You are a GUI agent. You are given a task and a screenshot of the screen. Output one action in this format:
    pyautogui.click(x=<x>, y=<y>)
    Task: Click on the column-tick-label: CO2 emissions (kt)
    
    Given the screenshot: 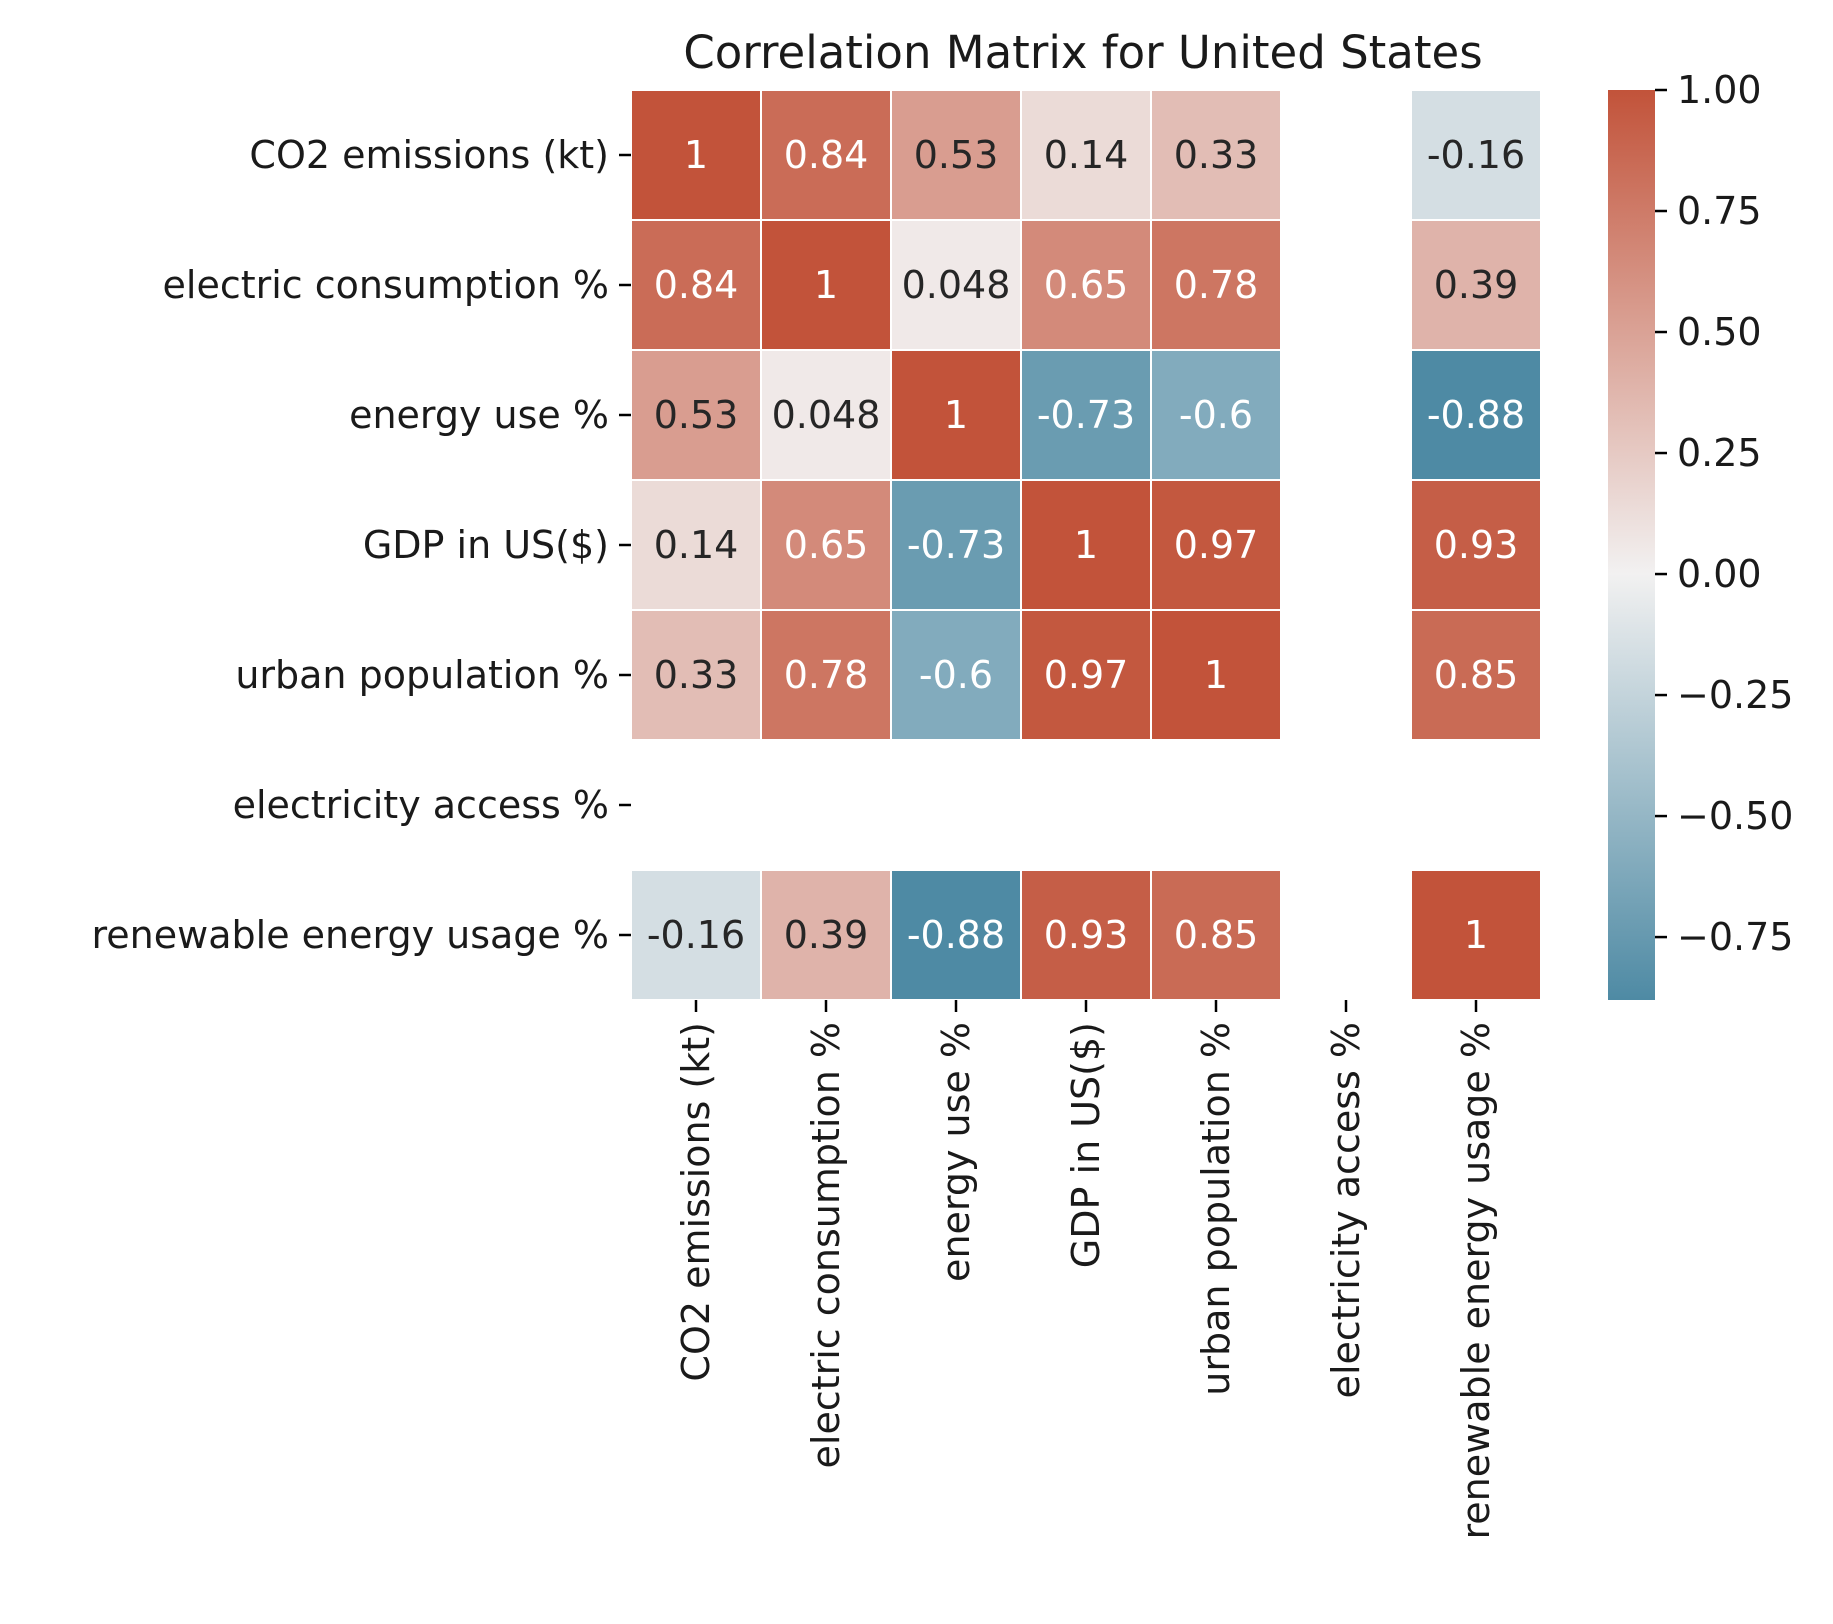 What is the action you would take?
    pyautogui.click(x=696, y=1202)
    